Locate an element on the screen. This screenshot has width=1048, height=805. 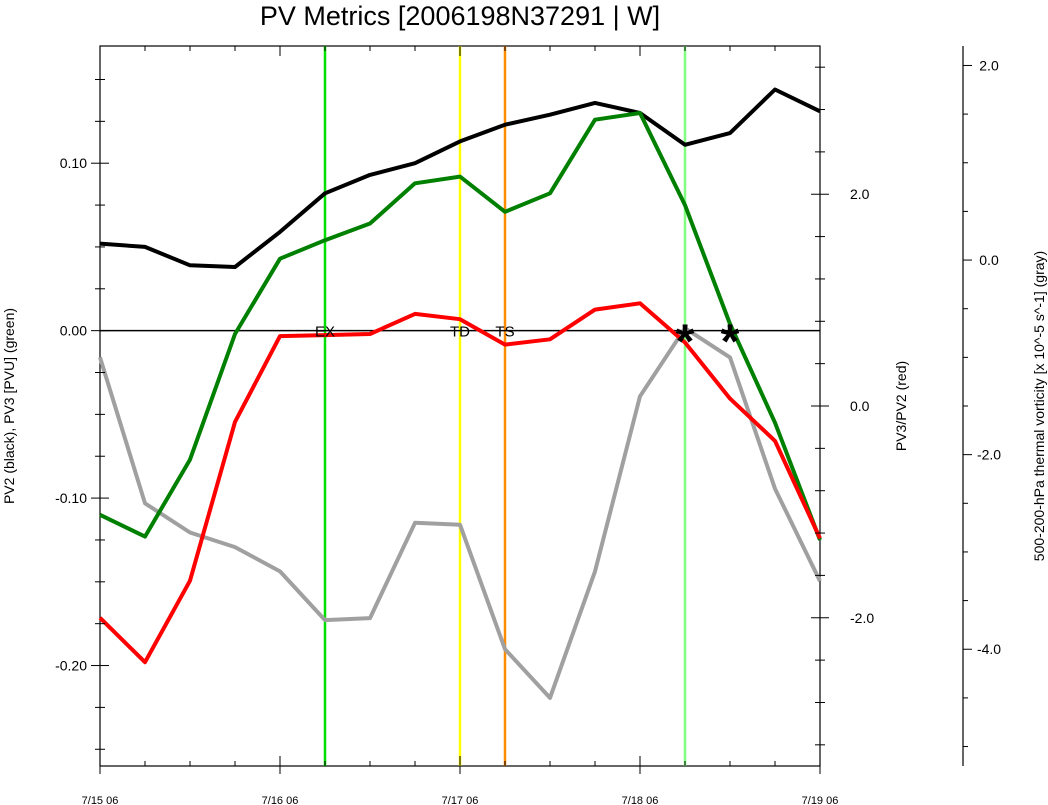
far-right-tick-label: -2.0 is located at coordinates (989, 455).